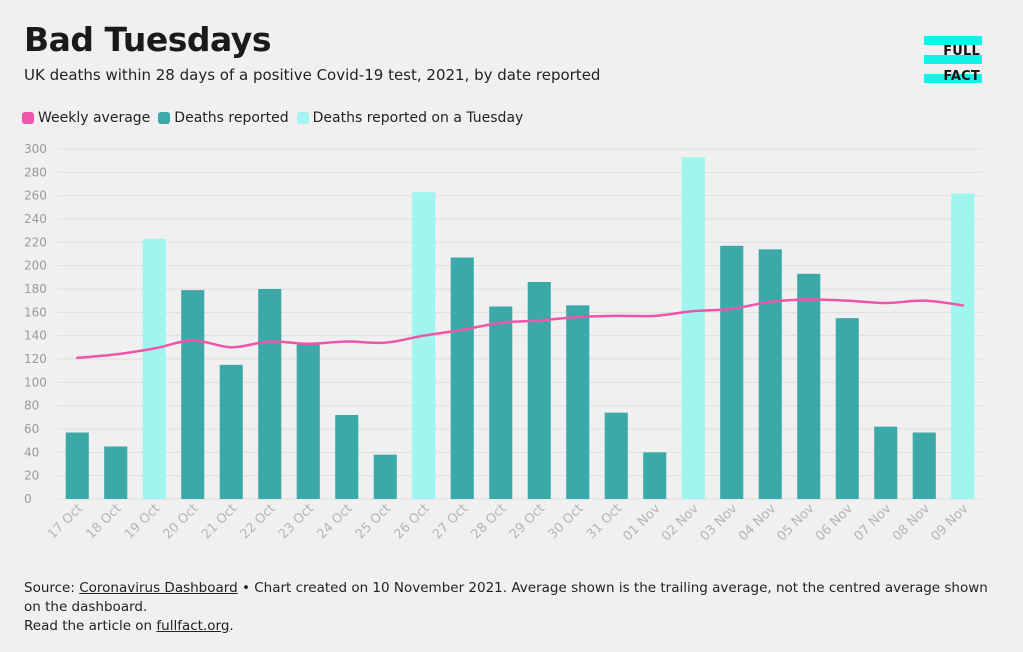 The width and height of the screenshot is (1023, 652). I want to click on y-tick-label: 160, so click(35, 312).